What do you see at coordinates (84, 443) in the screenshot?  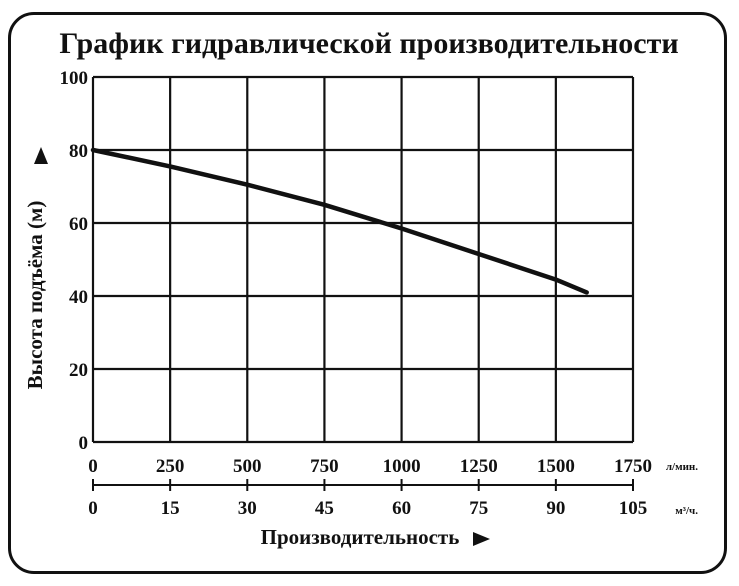 I see `y-tick-label: 0` at bounding box center [84, 443].